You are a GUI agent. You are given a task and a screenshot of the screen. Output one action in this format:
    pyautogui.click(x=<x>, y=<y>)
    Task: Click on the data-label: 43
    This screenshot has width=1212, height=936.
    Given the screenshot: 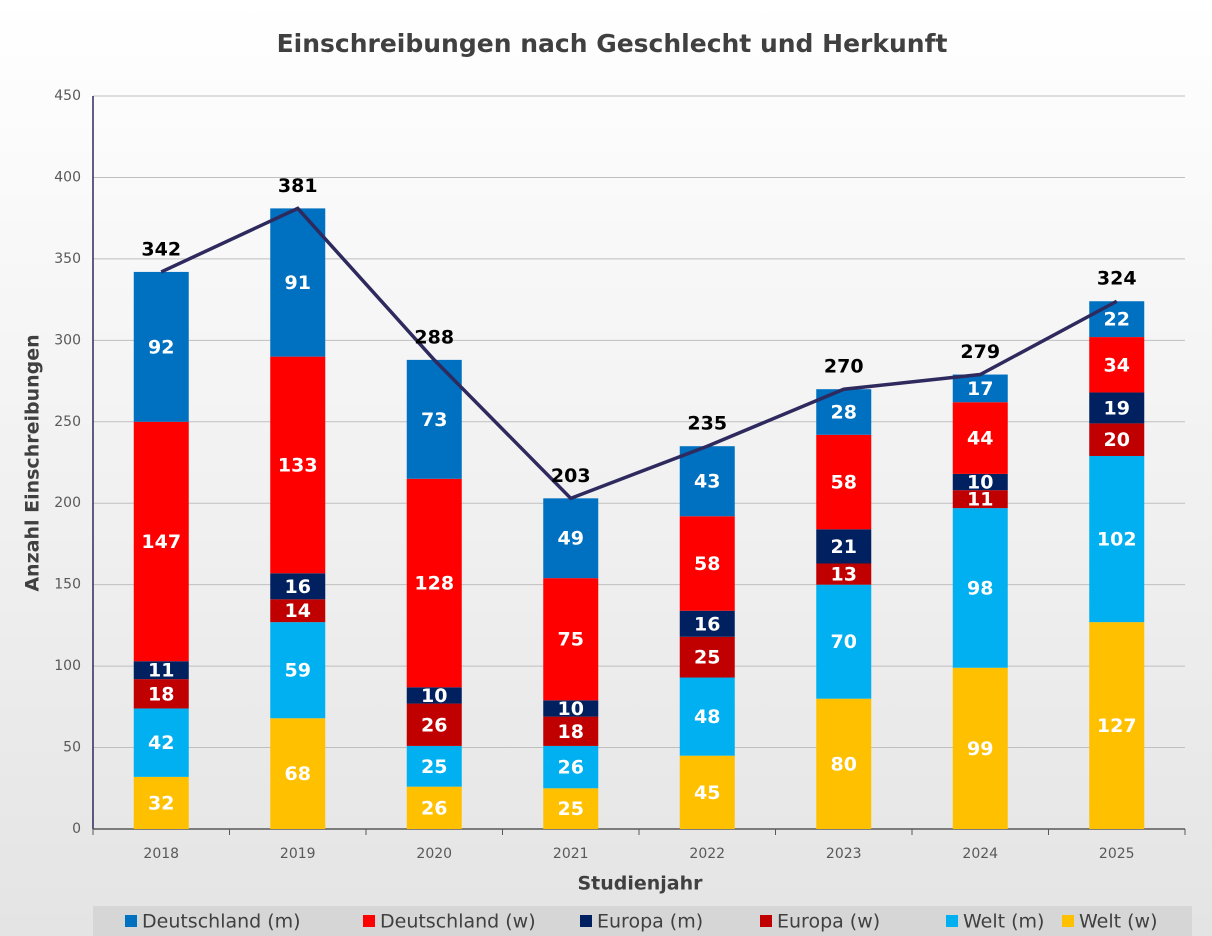 What is the action you would take?
    pyautogui.click(x=707, y=482)
    